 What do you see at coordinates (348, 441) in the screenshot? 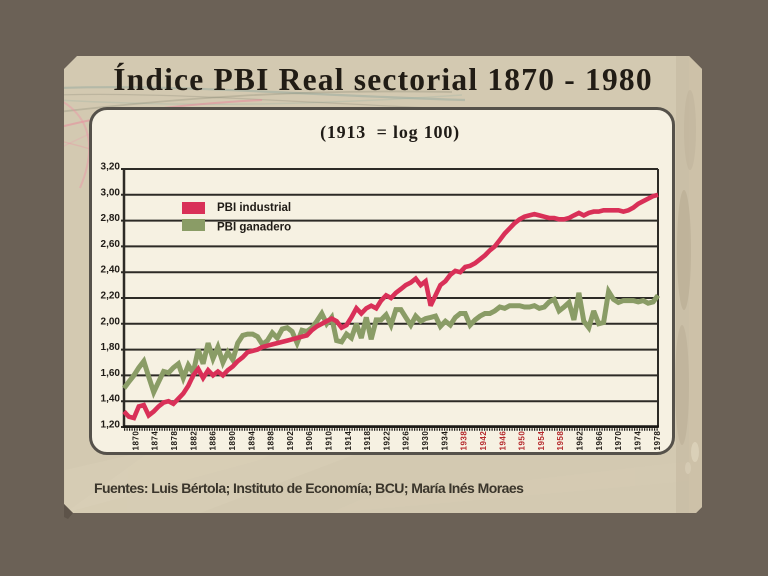
I see `svg-text: 1914` at bounding box center [348, 441].